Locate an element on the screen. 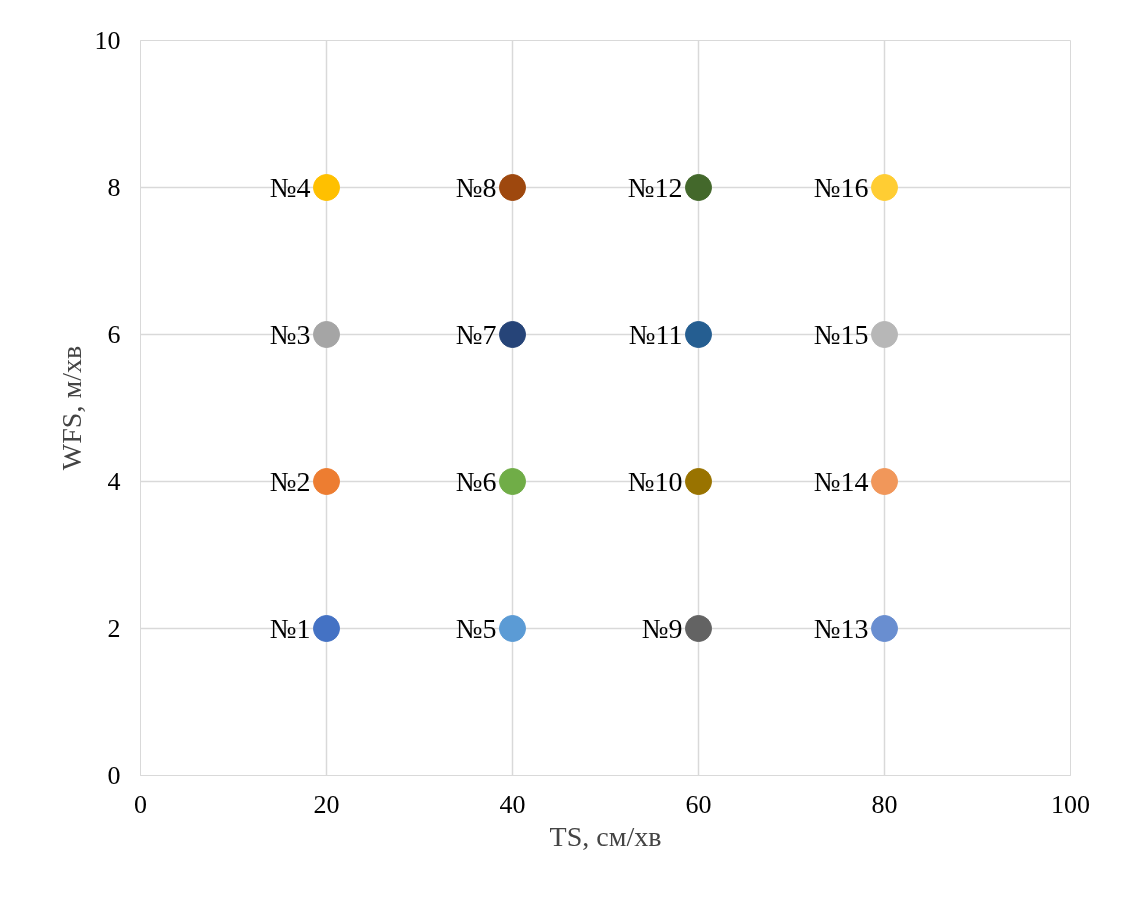  series-label: №5 is located at coordinates (476, 628).